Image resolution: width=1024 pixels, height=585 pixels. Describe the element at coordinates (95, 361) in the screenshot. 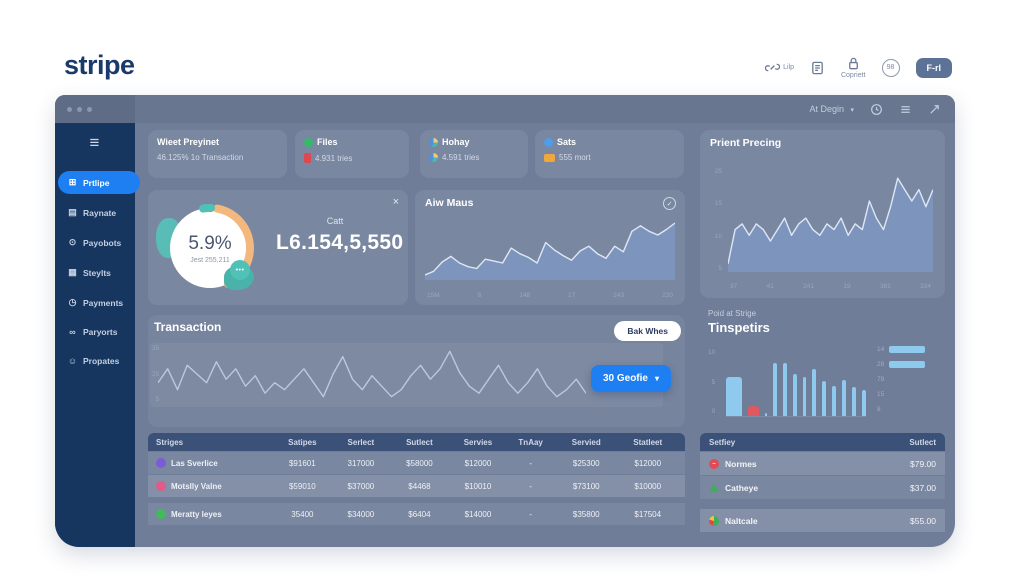

I see `sidebar-item-propates: ☺ Propates` at that location.